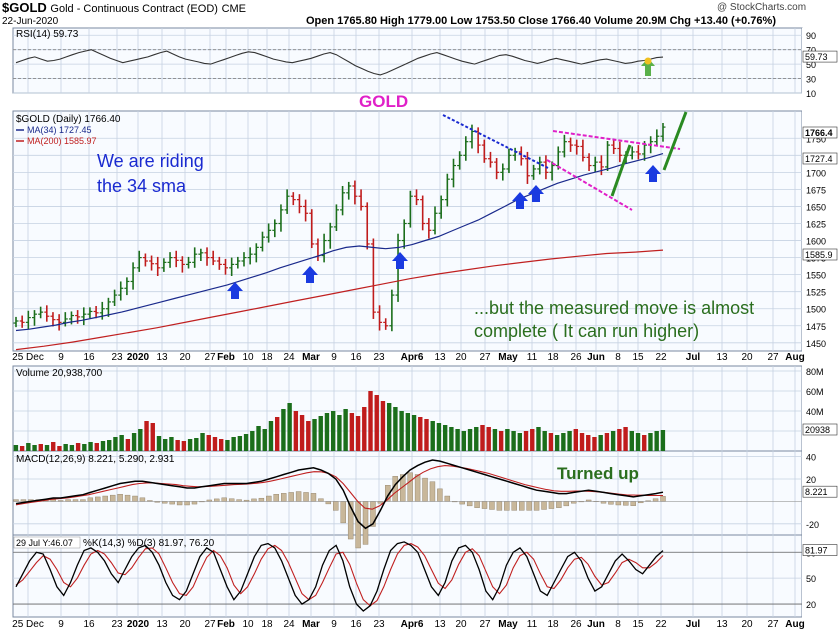 The image size is (838, 640). I want to click on x-tick-label: Feb, so click(226, 357).